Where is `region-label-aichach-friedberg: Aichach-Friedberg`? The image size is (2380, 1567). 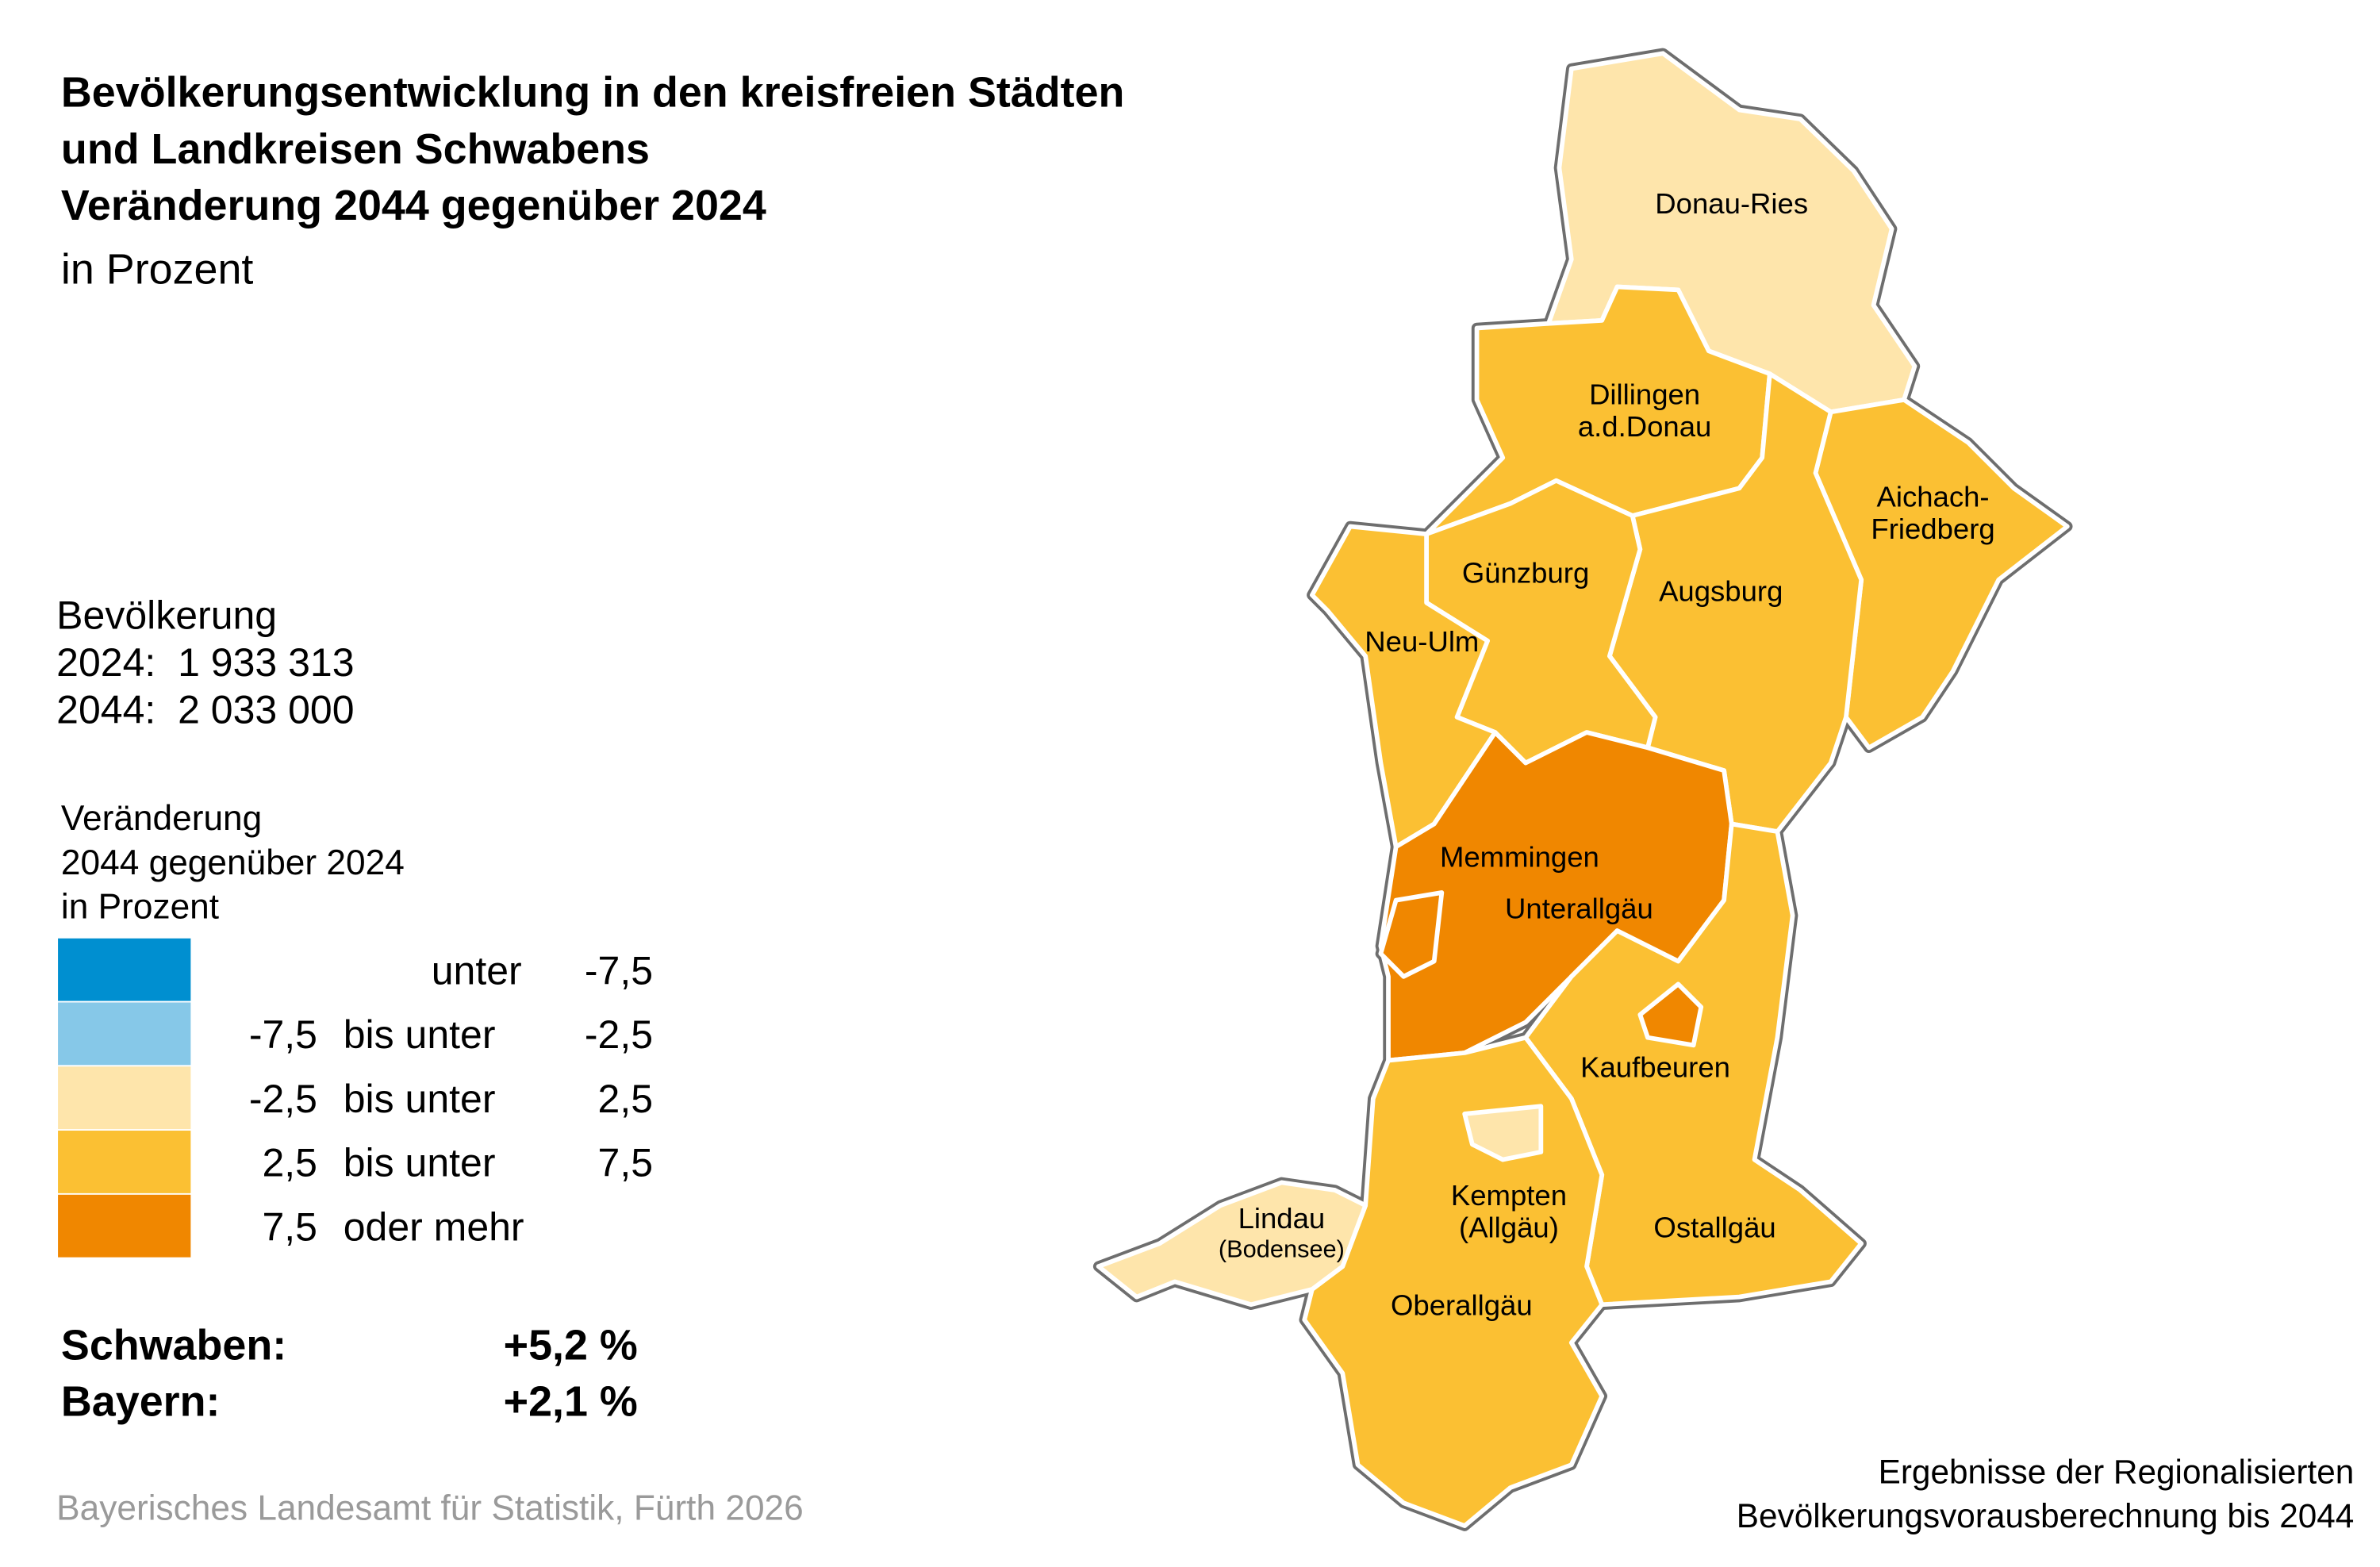
region-label-aichach-friedberg: Aichach-Friedberg is located at coordinates (1932, 512).